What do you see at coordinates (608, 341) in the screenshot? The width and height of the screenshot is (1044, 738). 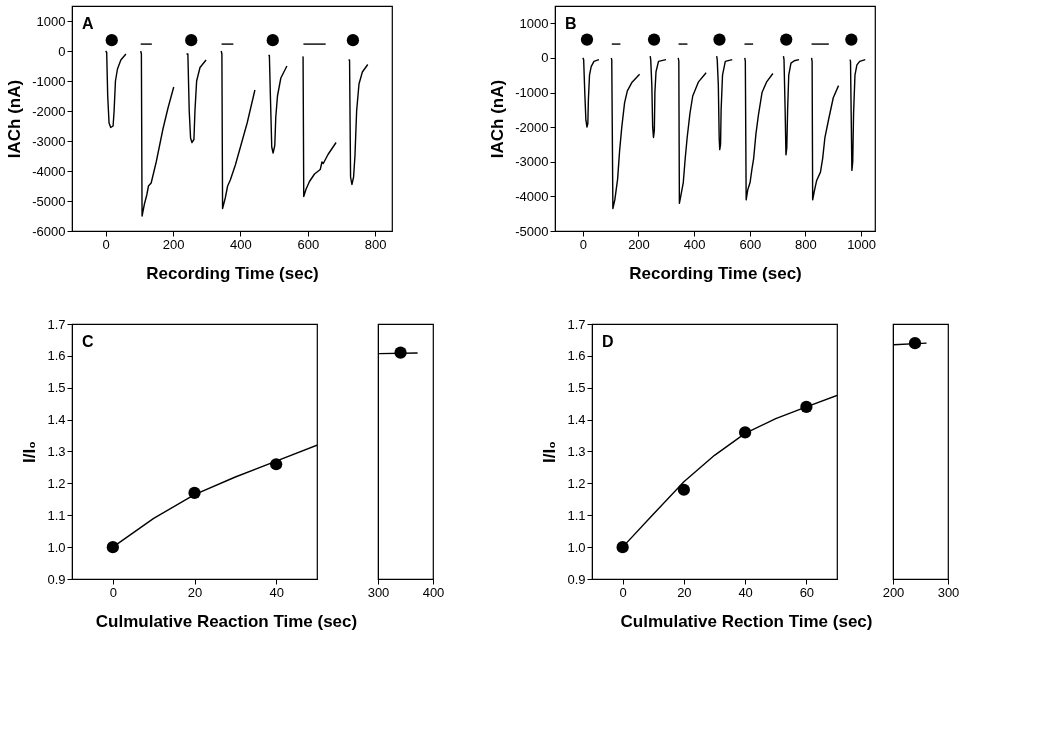 I see `annotation: D` at bounding box center [608, 341].